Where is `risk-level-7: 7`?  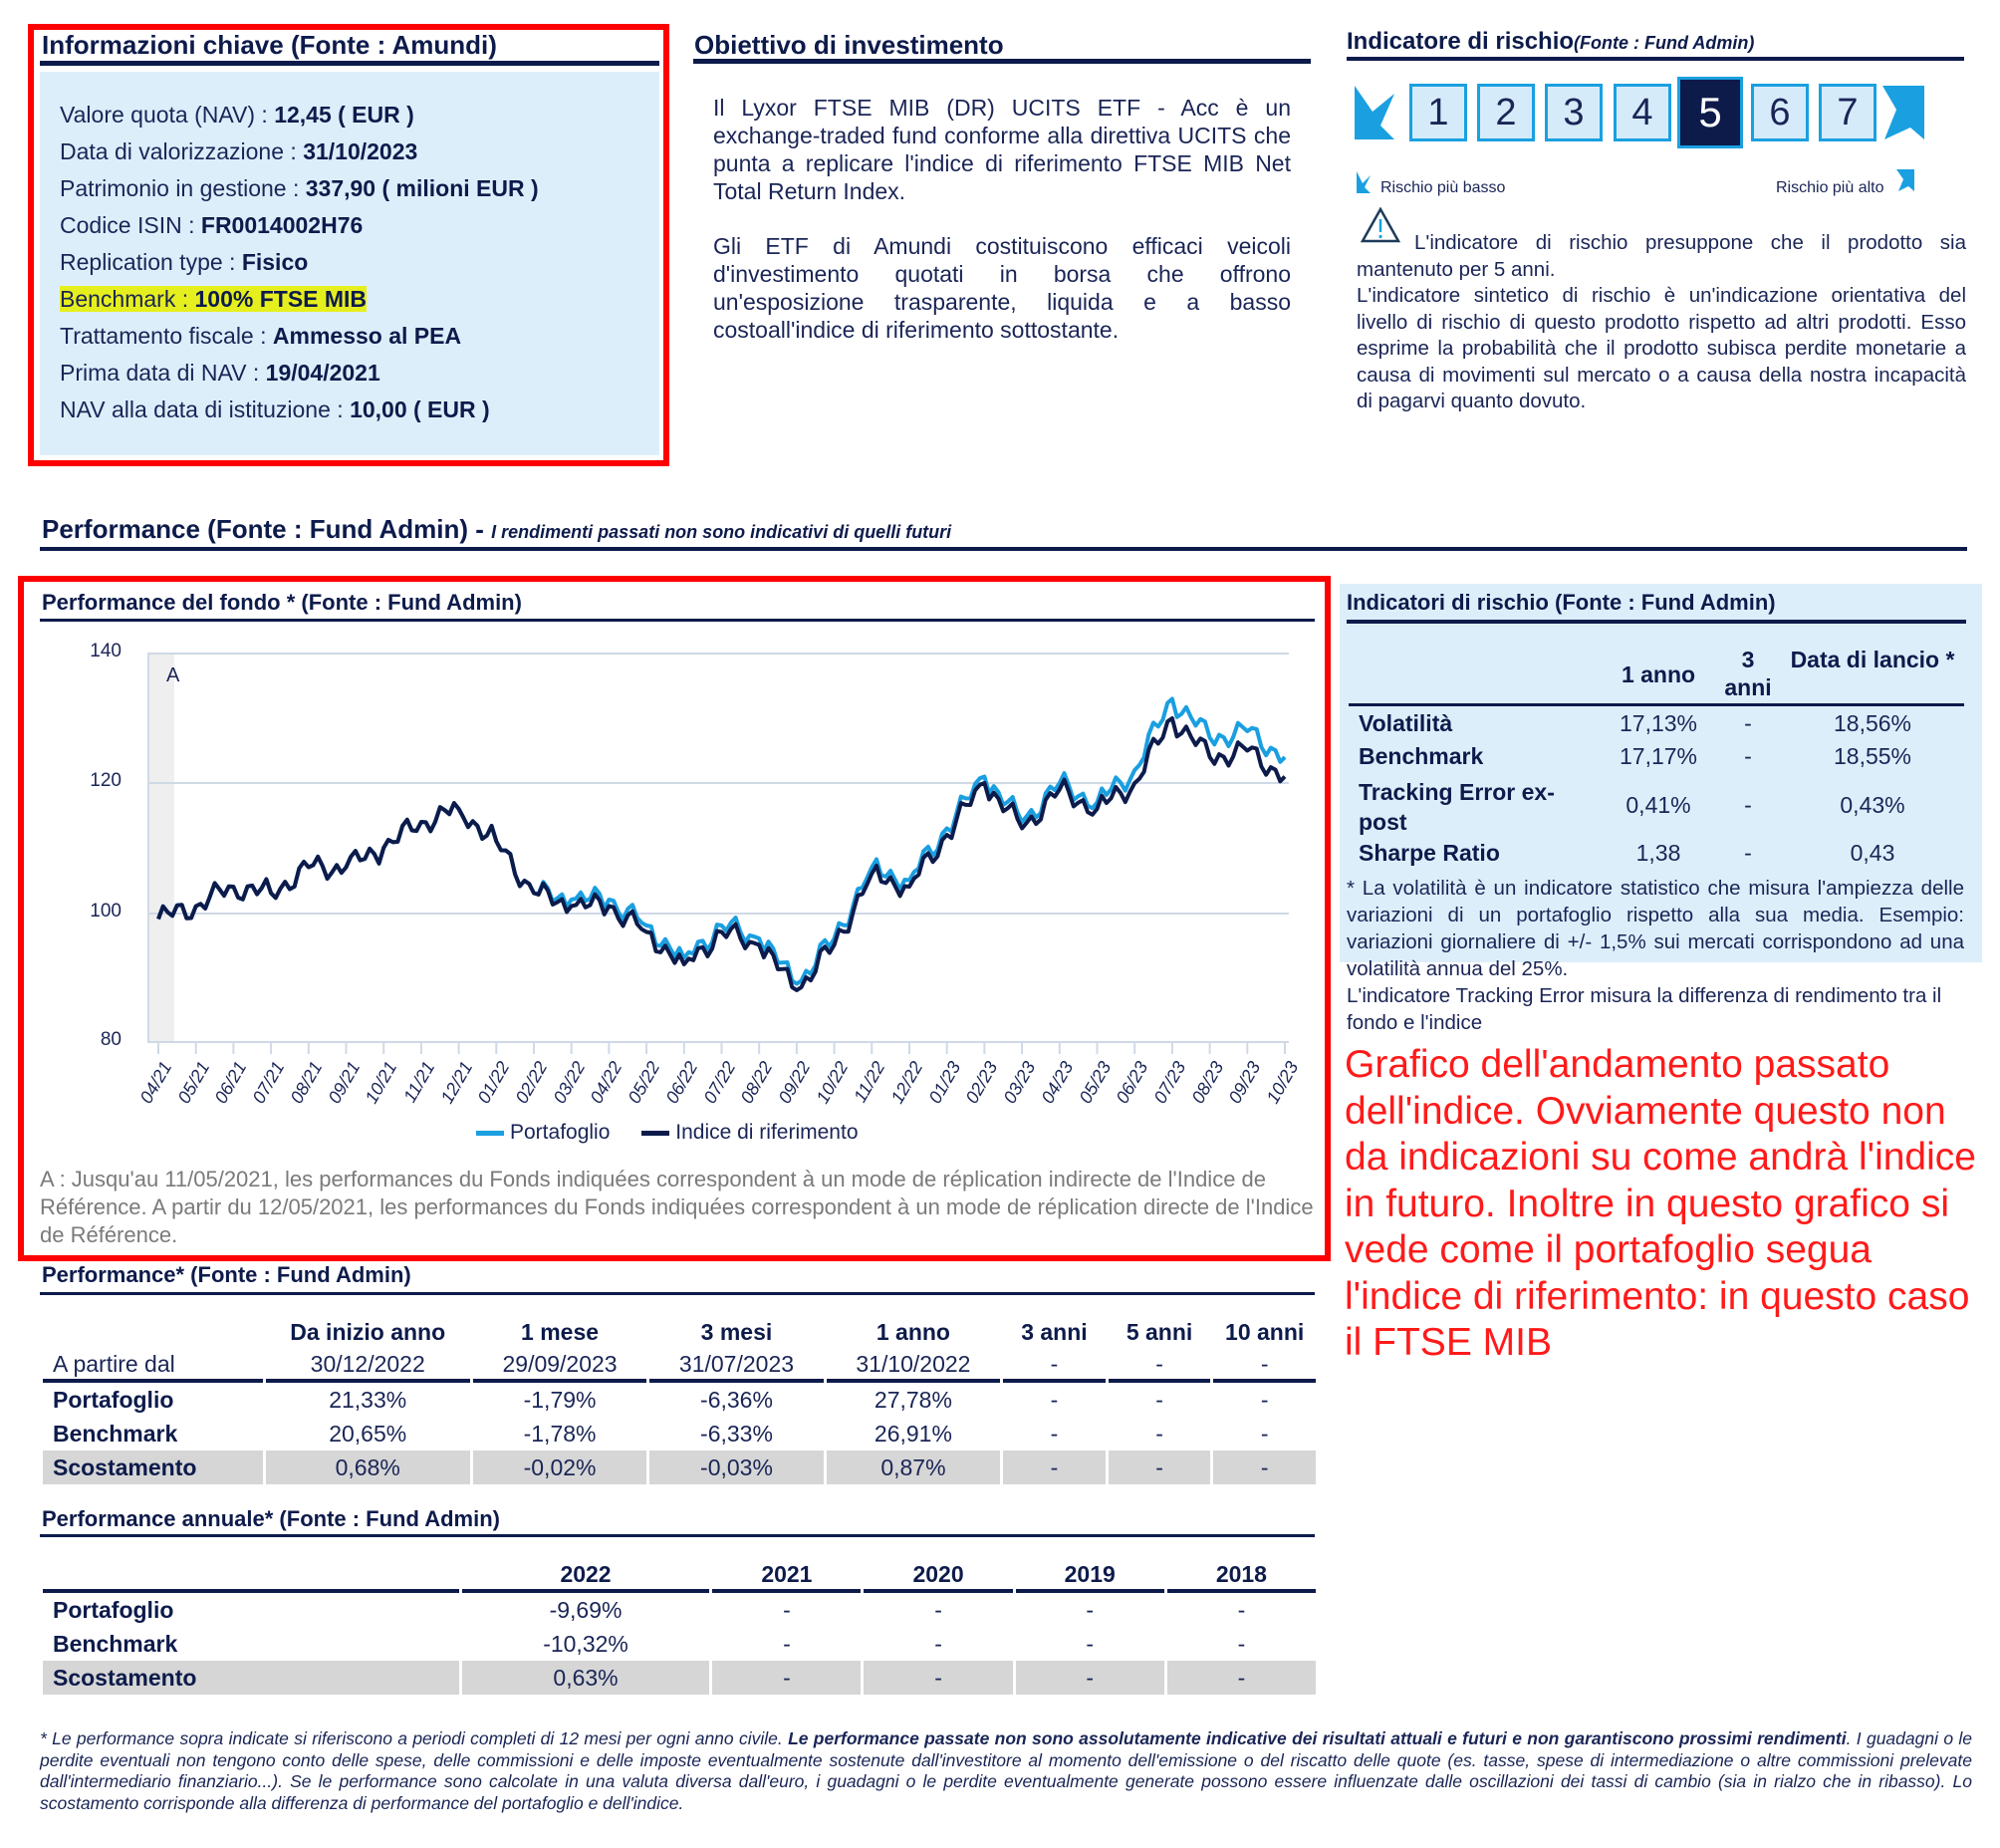
risk-level-7: 7 is located at coordinates (1847, 113).